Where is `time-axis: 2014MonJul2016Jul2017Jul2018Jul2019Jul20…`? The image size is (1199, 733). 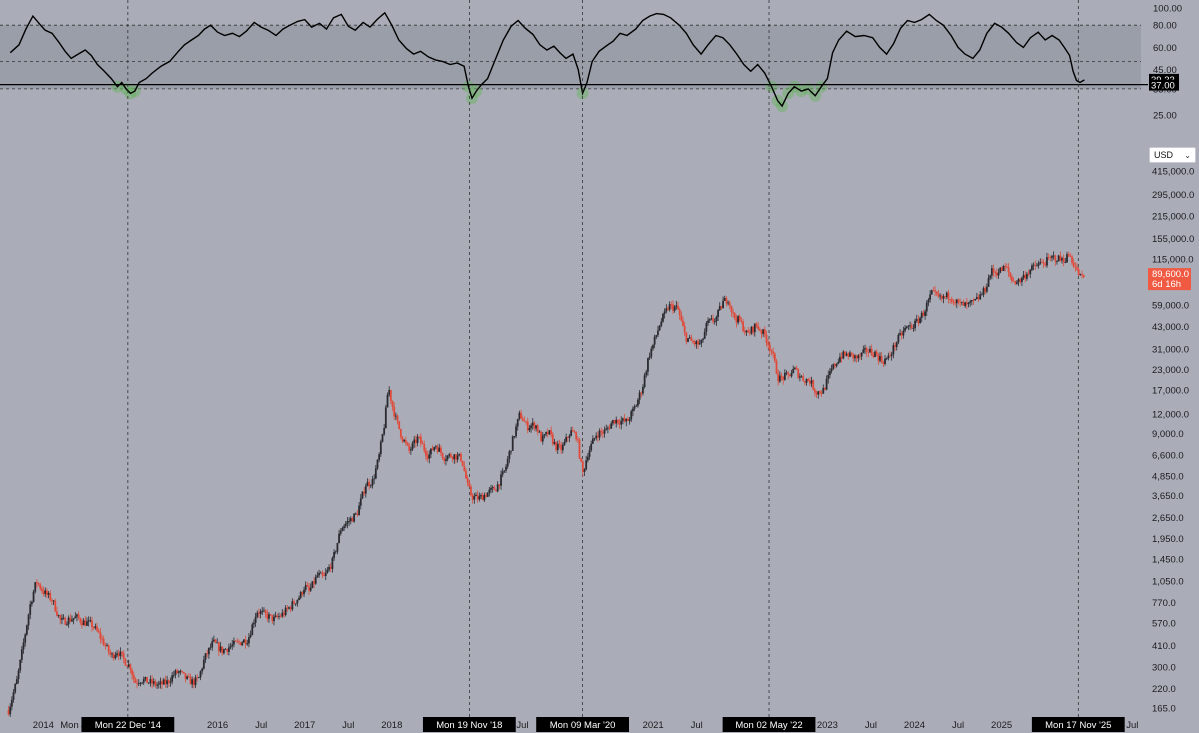
time-axis: 2014MonJul2016Jul2017Jul2018Jul2019Jul20… is located at coordinates (586, 724).